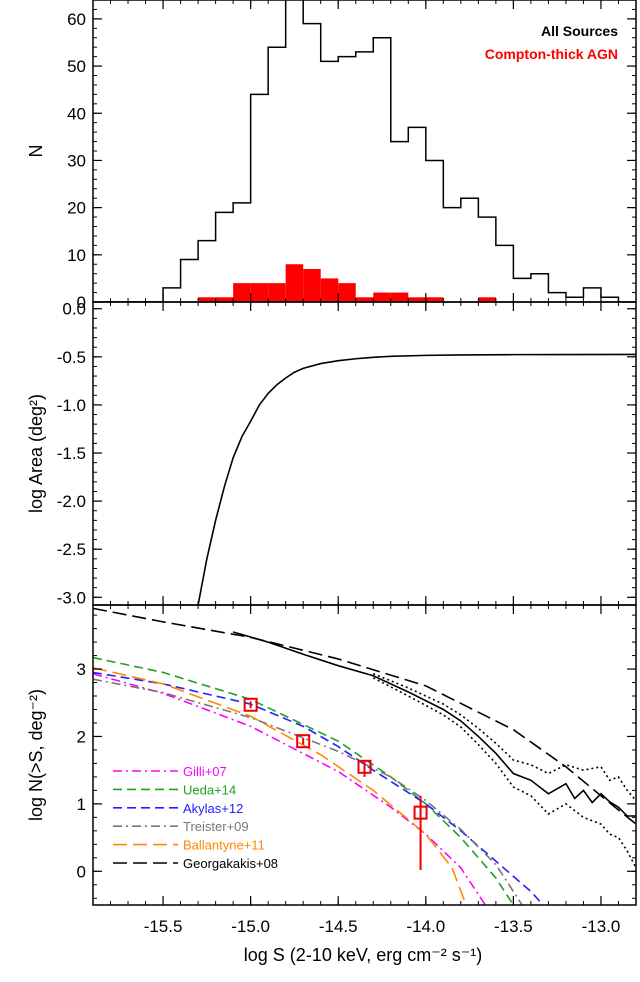 The image size is (640, 982). Describe the element at coordinates (216, 826) in the screenshot. I see `legend-label: Treister+09` at that location.